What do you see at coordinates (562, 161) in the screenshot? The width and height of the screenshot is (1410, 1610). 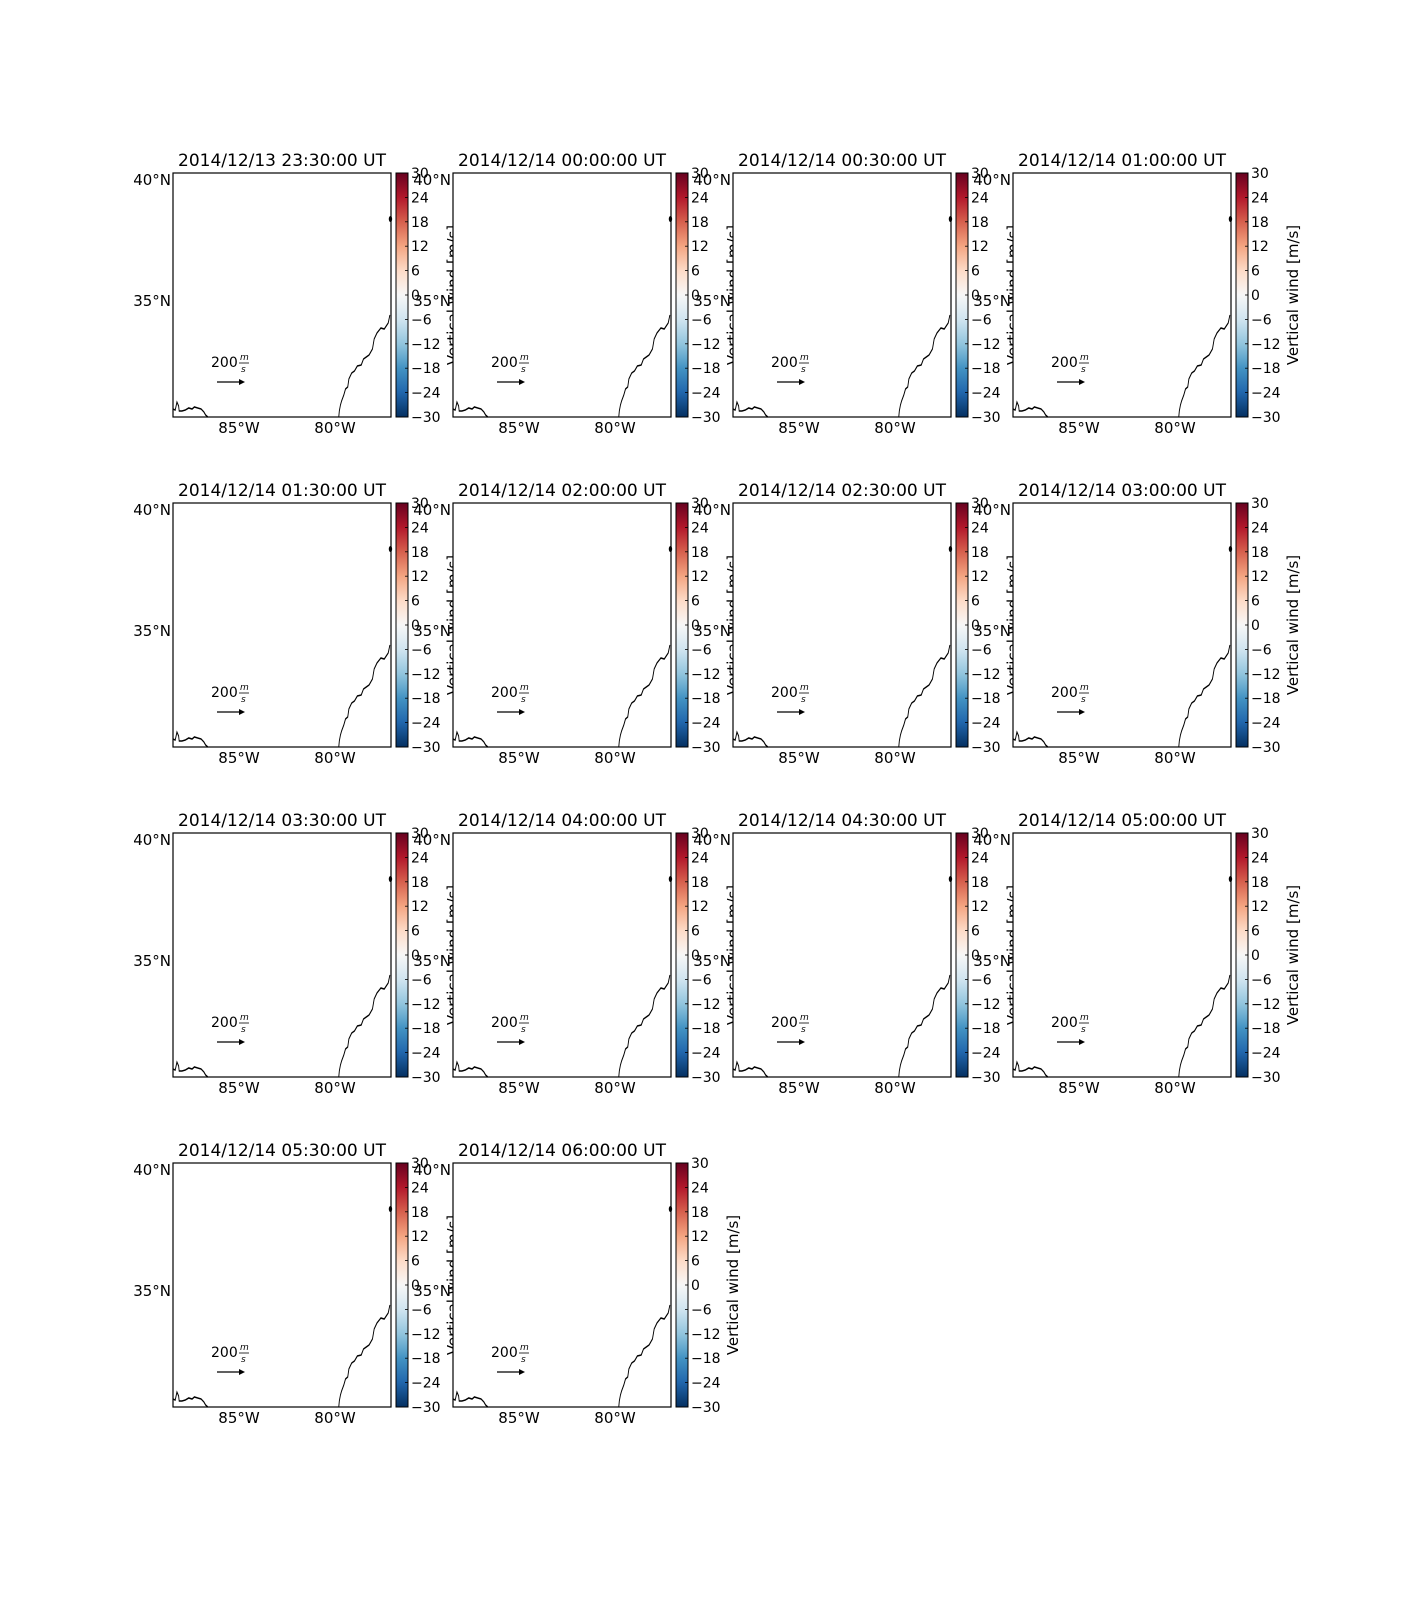 I see `panel-title: 2014/12/14 00:00:00 UT` at bounding box center [562, 161].